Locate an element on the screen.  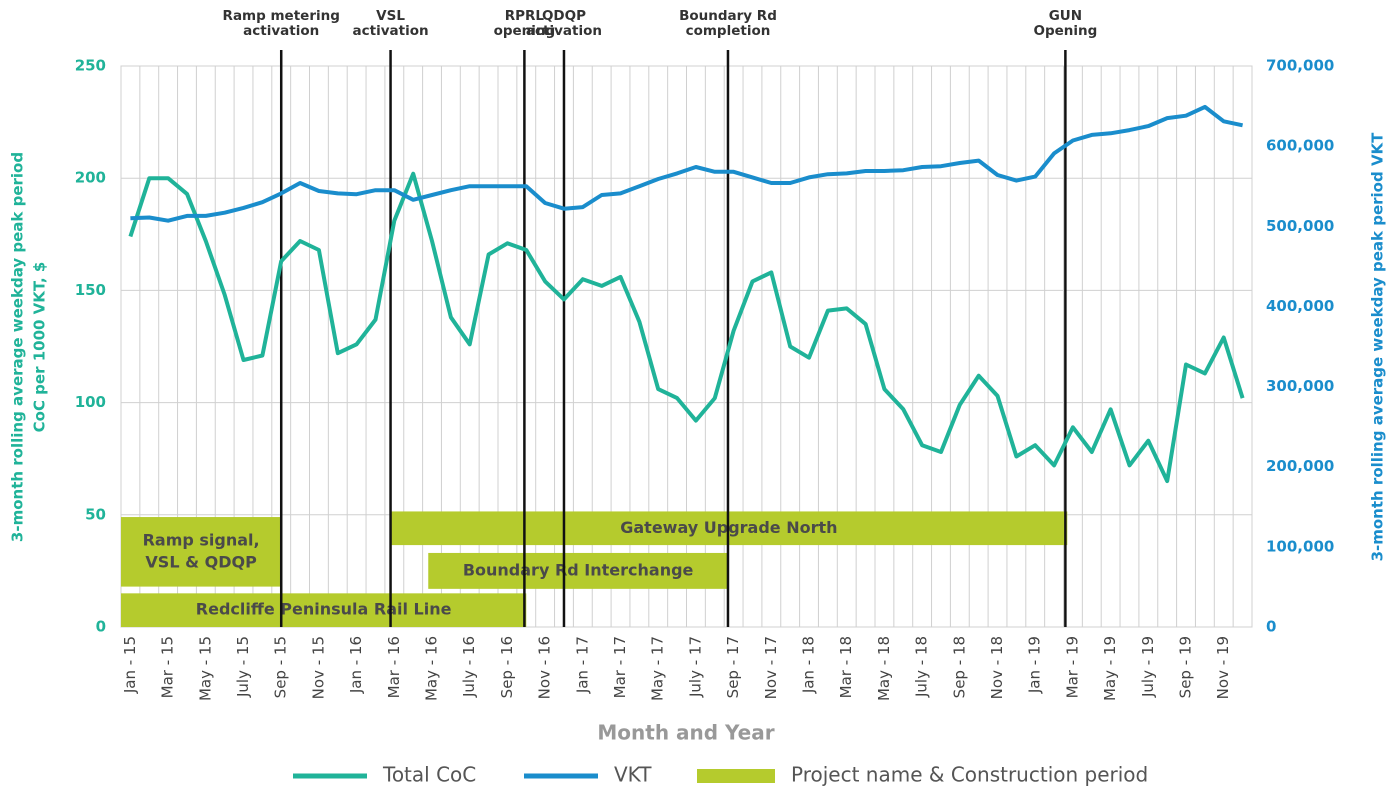
y2-tick-label: 400,000 is located at coordinates (1300, 306).